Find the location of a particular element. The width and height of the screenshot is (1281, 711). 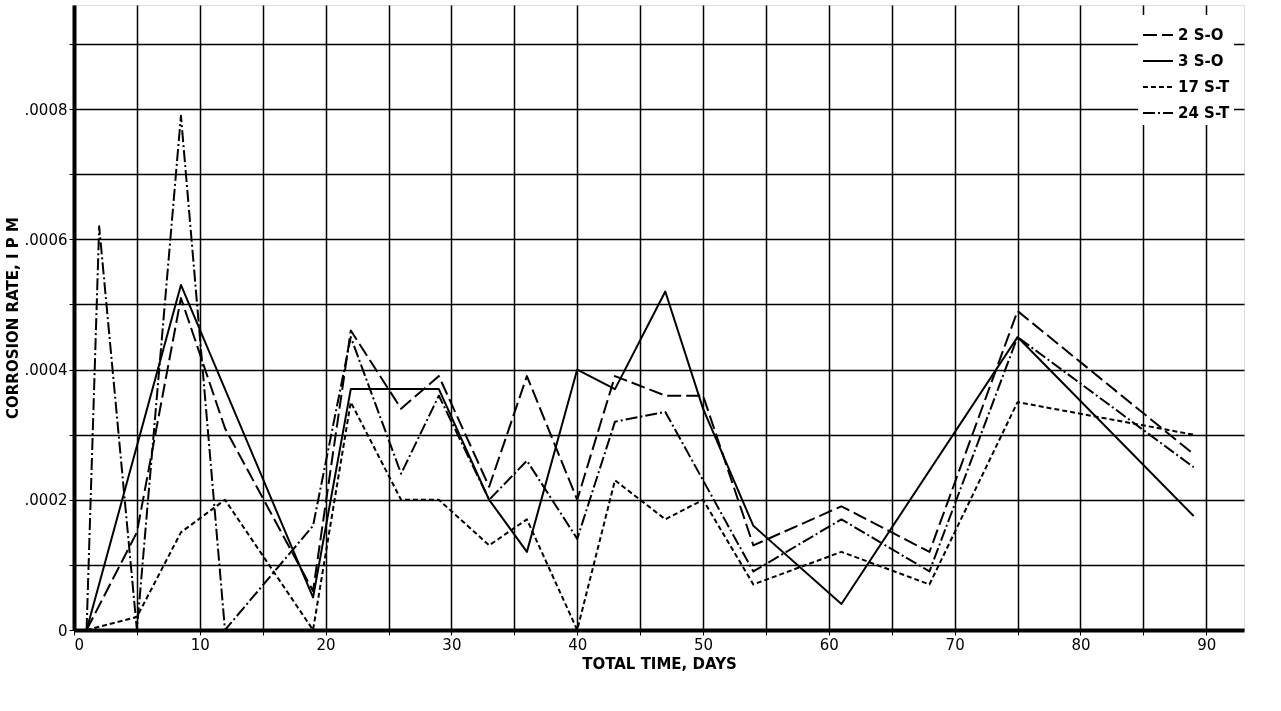

x-tick-label: 10 is located at coordinates (200, 644).